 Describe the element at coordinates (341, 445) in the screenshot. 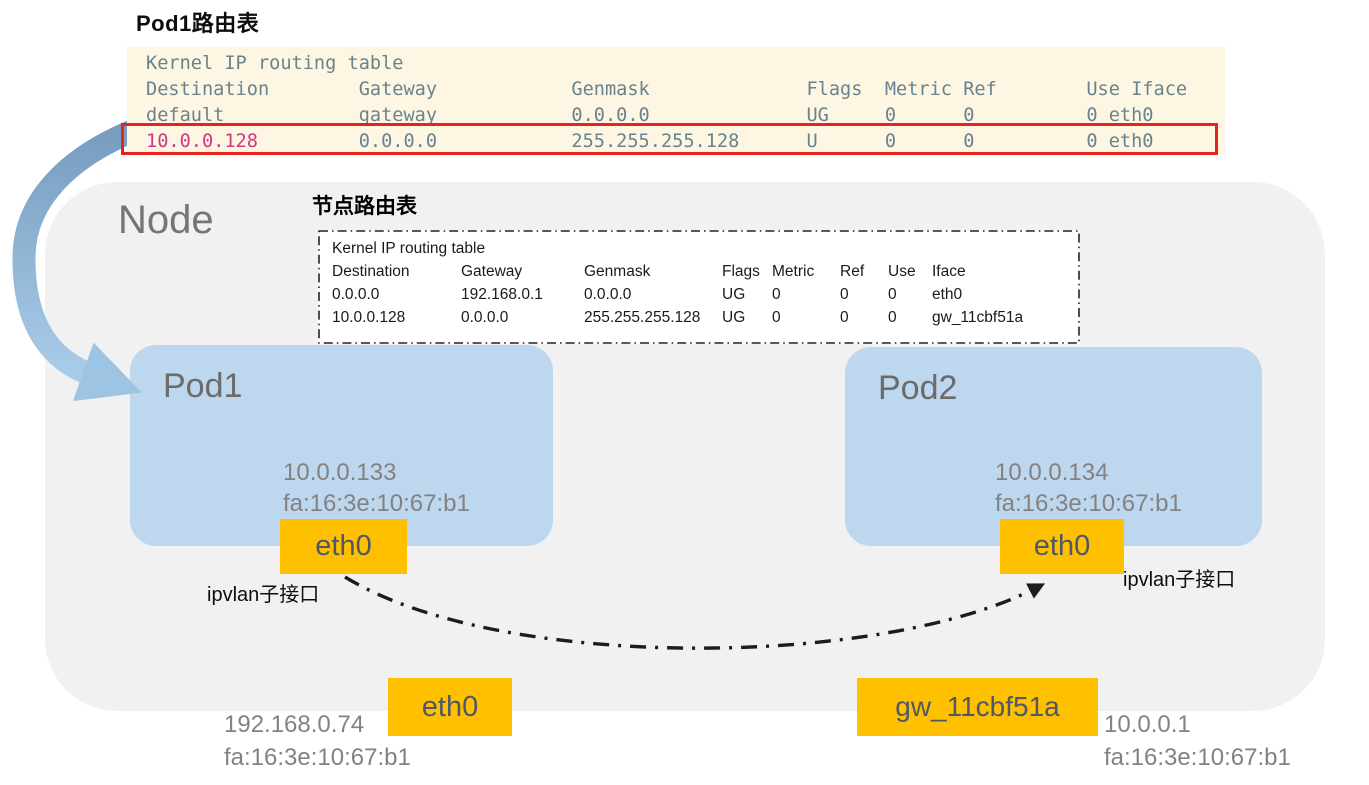

I see `pod1-box: Pod1 10.0.0.133 fa:16:3e:10:67:b1` at that location.